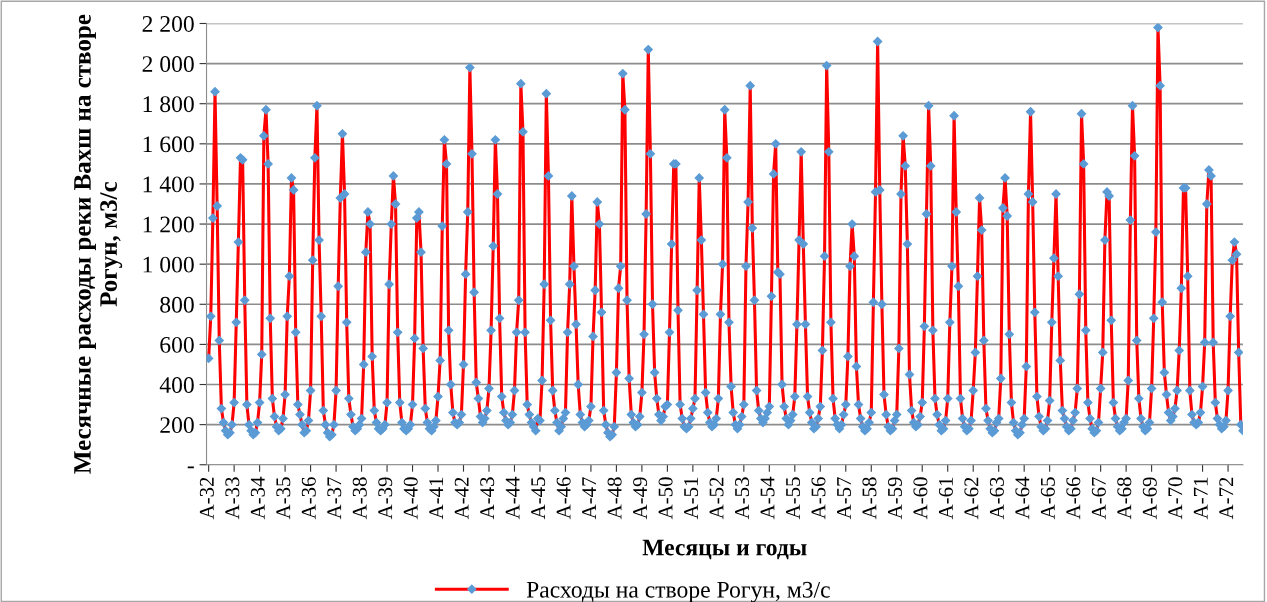 Image resolution: width=1267 pixels, height=602 pixels. I want to click on x-tick-label: A-71, so click(1200, 498).